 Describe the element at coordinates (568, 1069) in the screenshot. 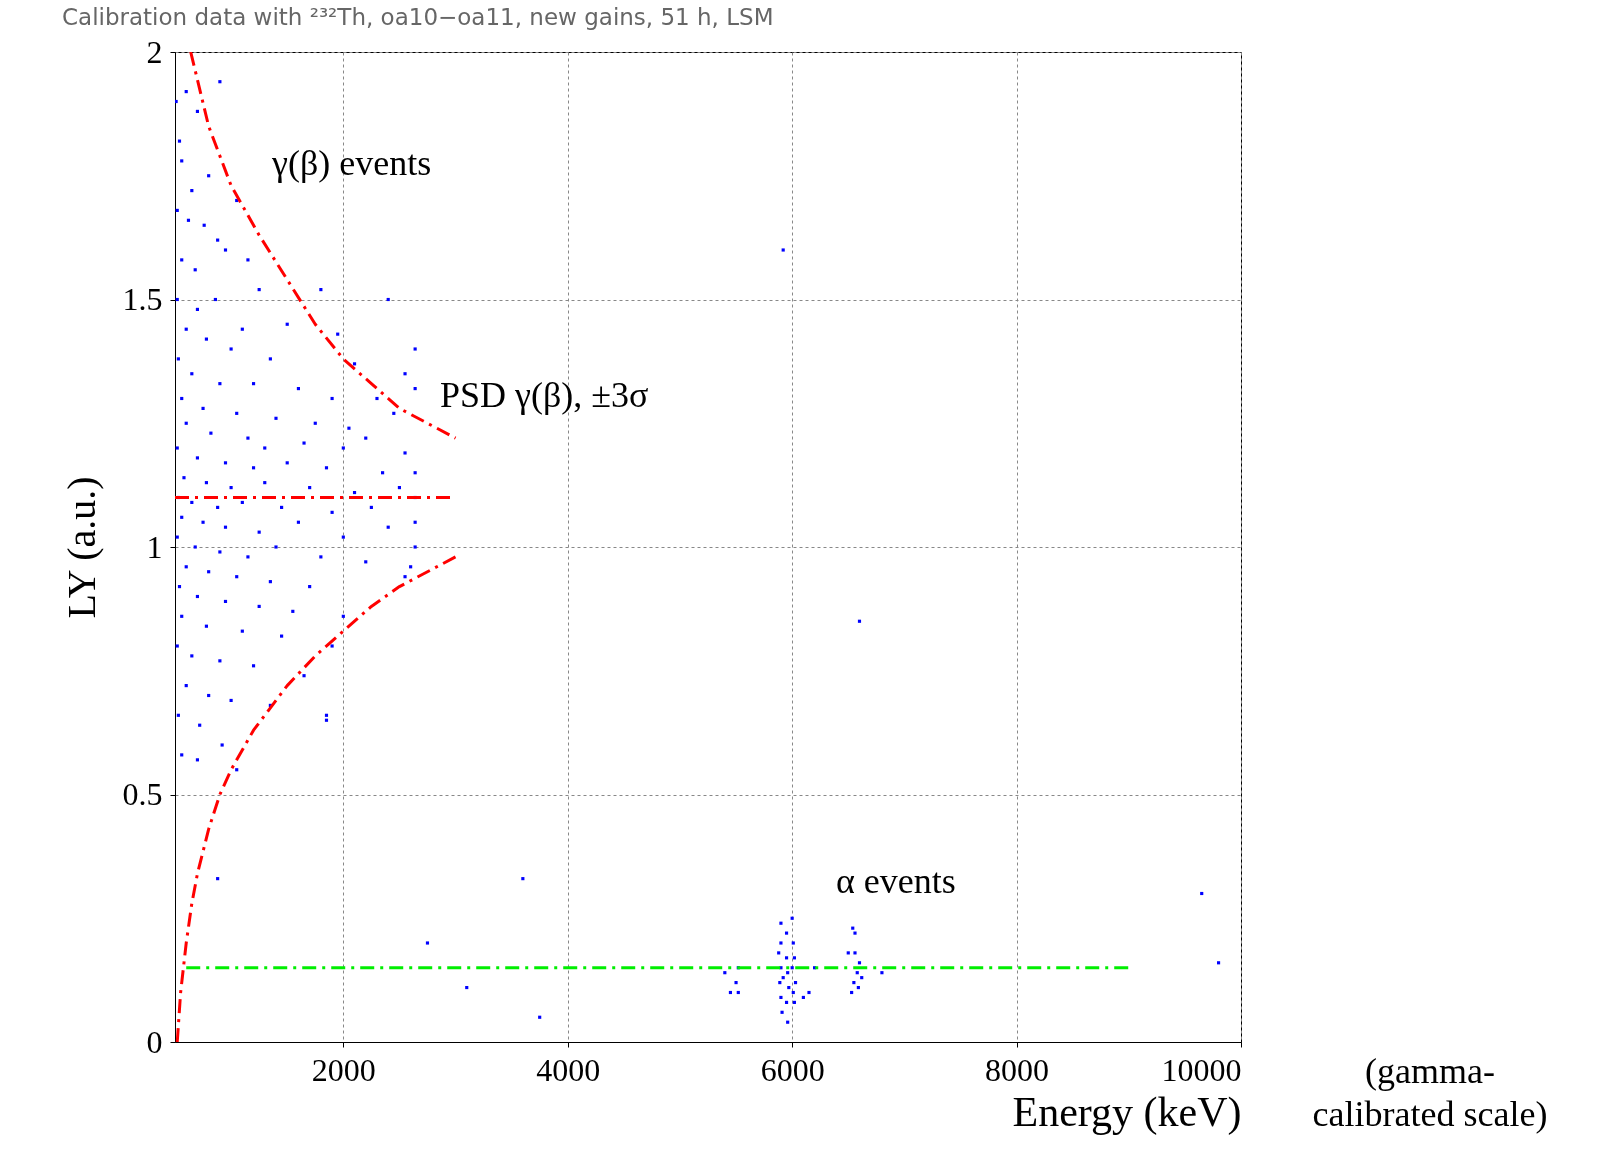

I see `x-tick-label: 4000` at that location.